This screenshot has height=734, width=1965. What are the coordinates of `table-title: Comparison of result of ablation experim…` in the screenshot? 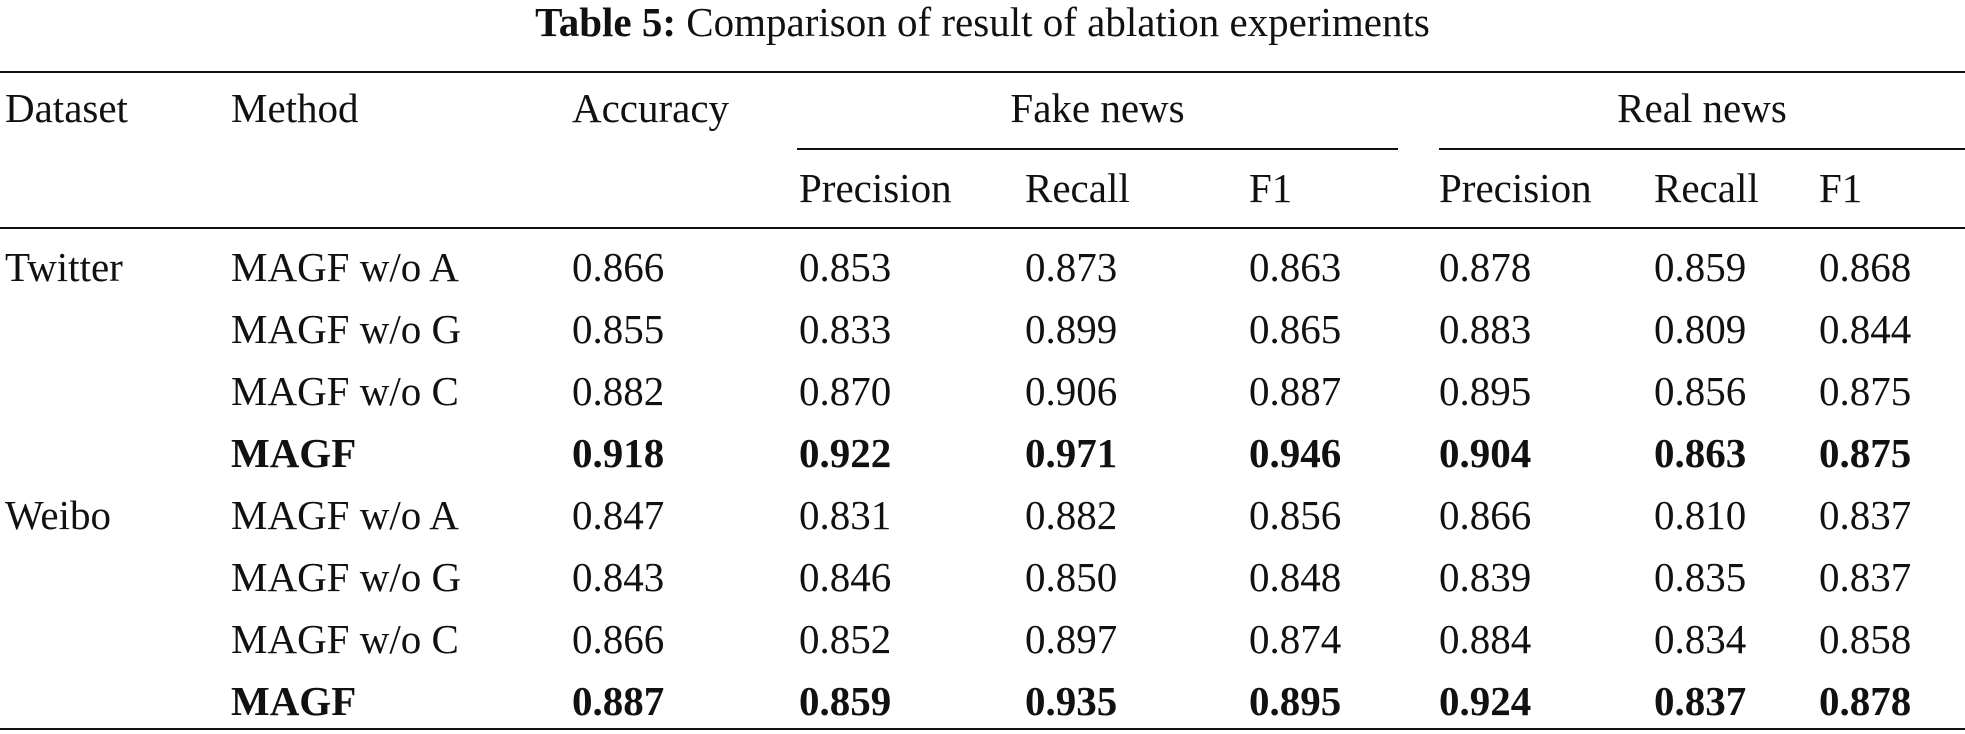 It's located at (1058, 22).